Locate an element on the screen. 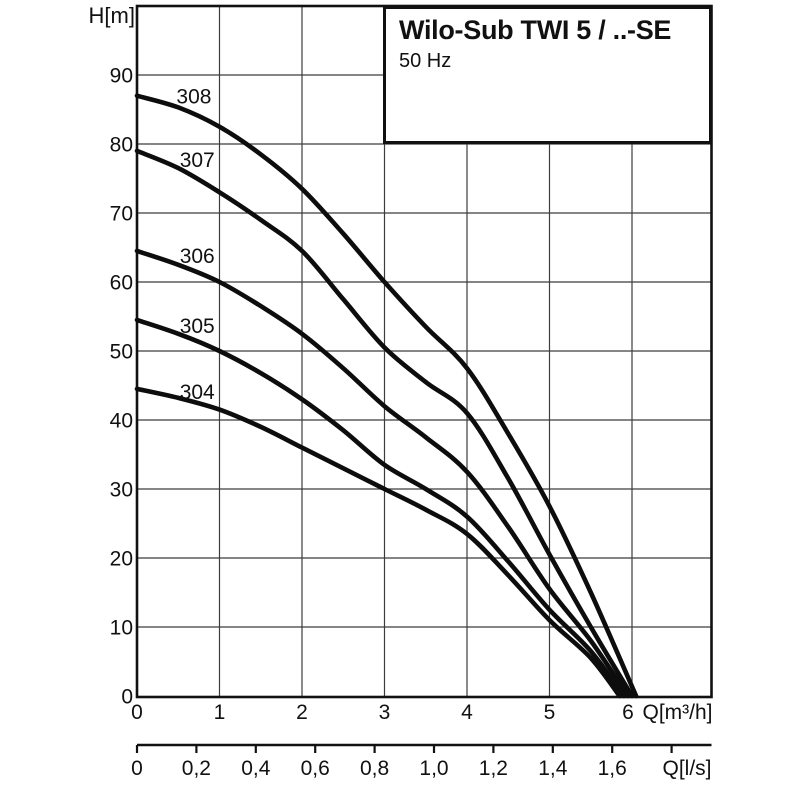 The image size is (800, 800). ls-tick-label: 1,0 is located at coordinates (433, 768).